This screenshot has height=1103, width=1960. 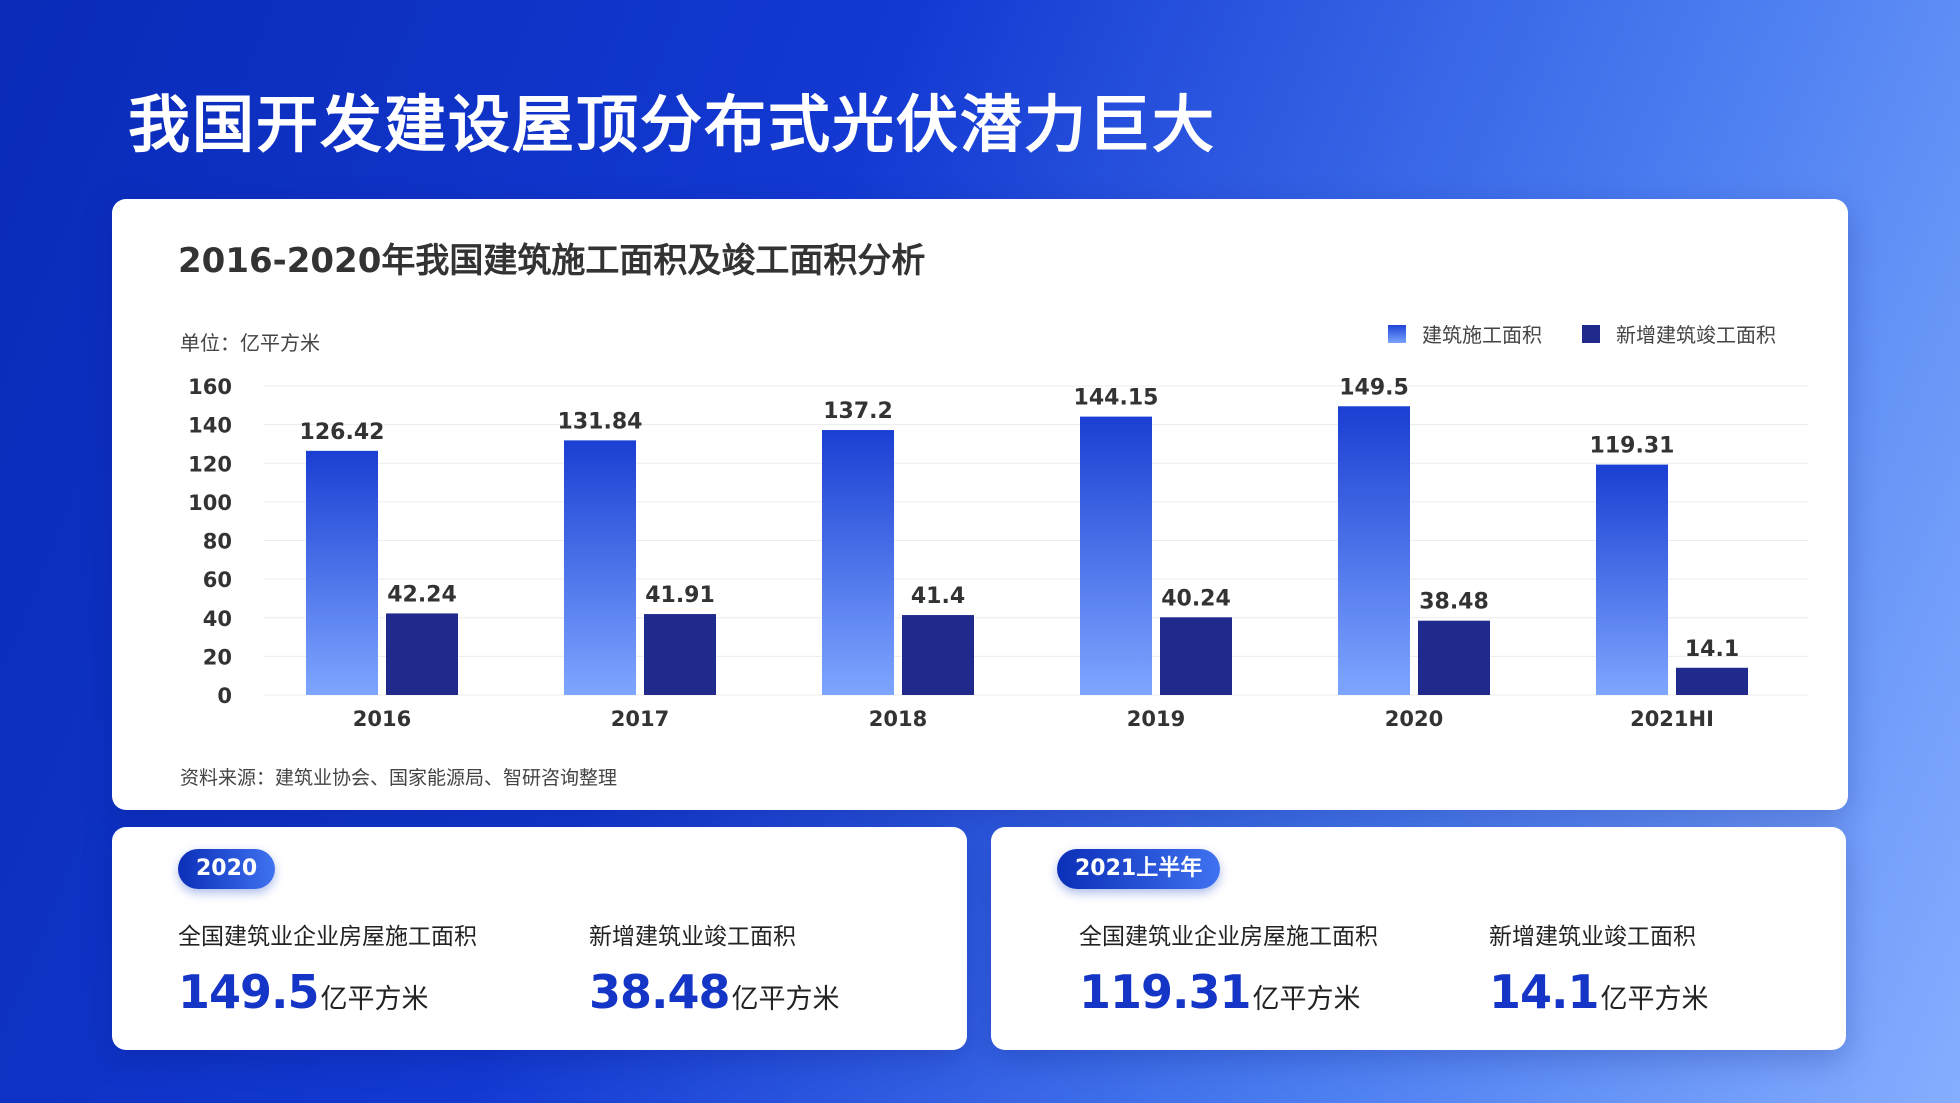 What do you see at coordinates (938, 596) in the screenshot?
I see `data-label: 41.4` at bounding box center [938, 596].